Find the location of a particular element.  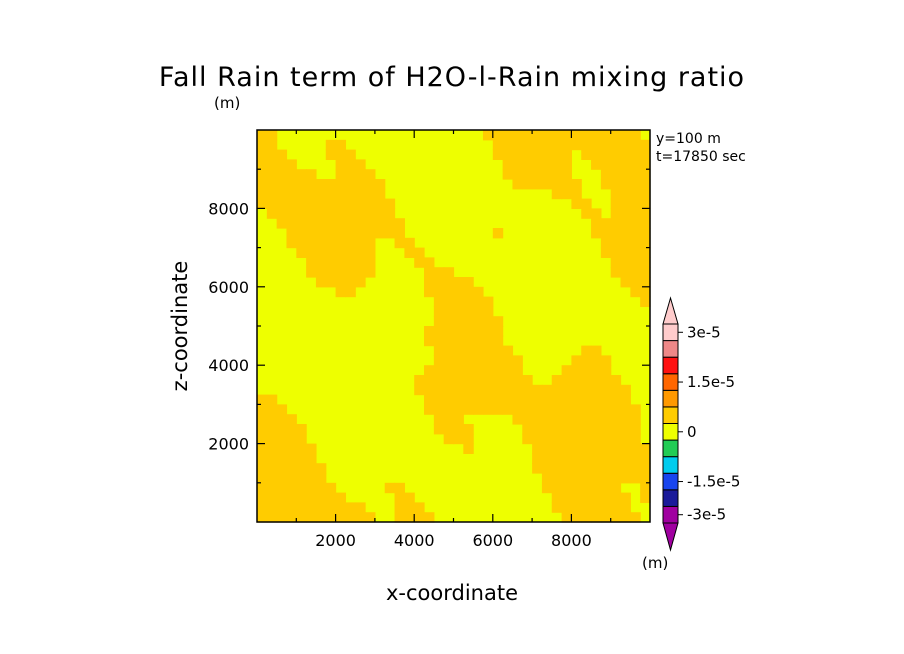

x-tick-label: 2000 is located at coordinates (335, 540).